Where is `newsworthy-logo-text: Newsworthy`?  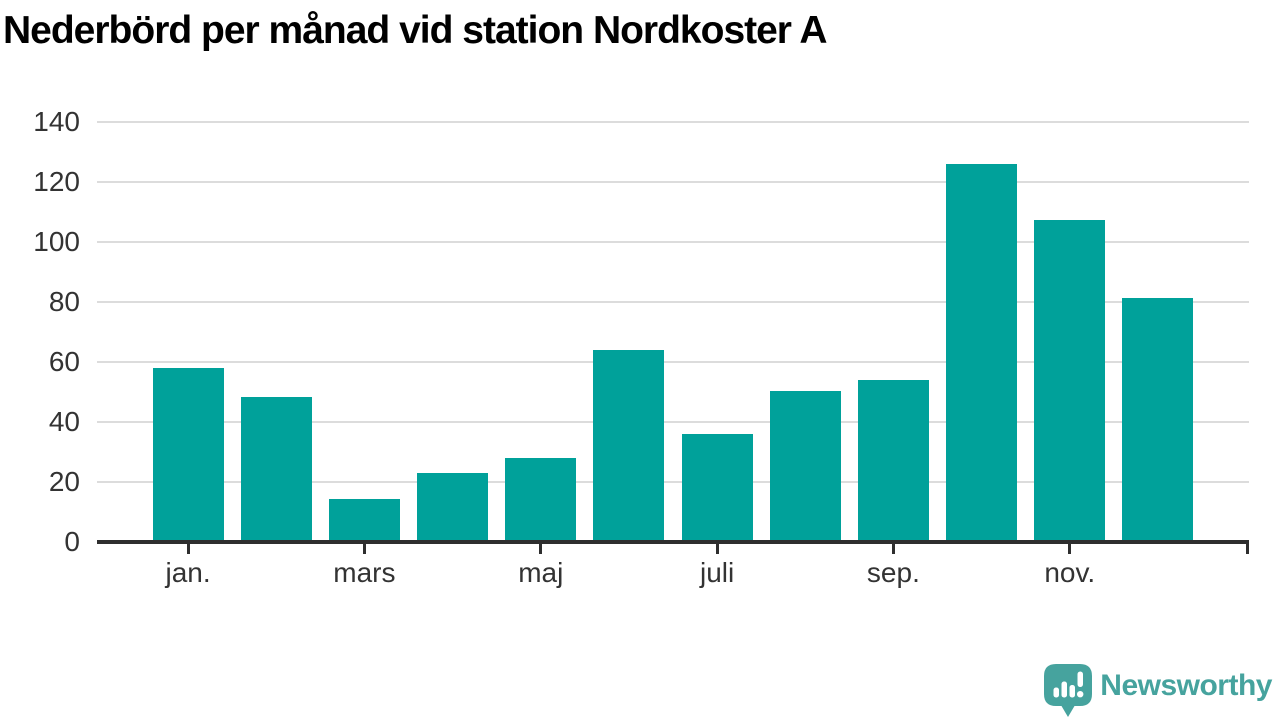 newsworthy-logo-text: Newsworthy is located at coordinates (1186, 685).